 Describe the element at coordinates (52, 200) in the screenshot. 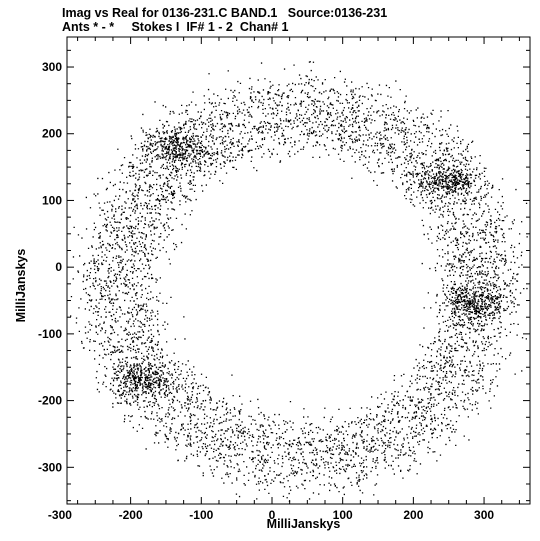

I see `y-tick-label: 100` at that location.